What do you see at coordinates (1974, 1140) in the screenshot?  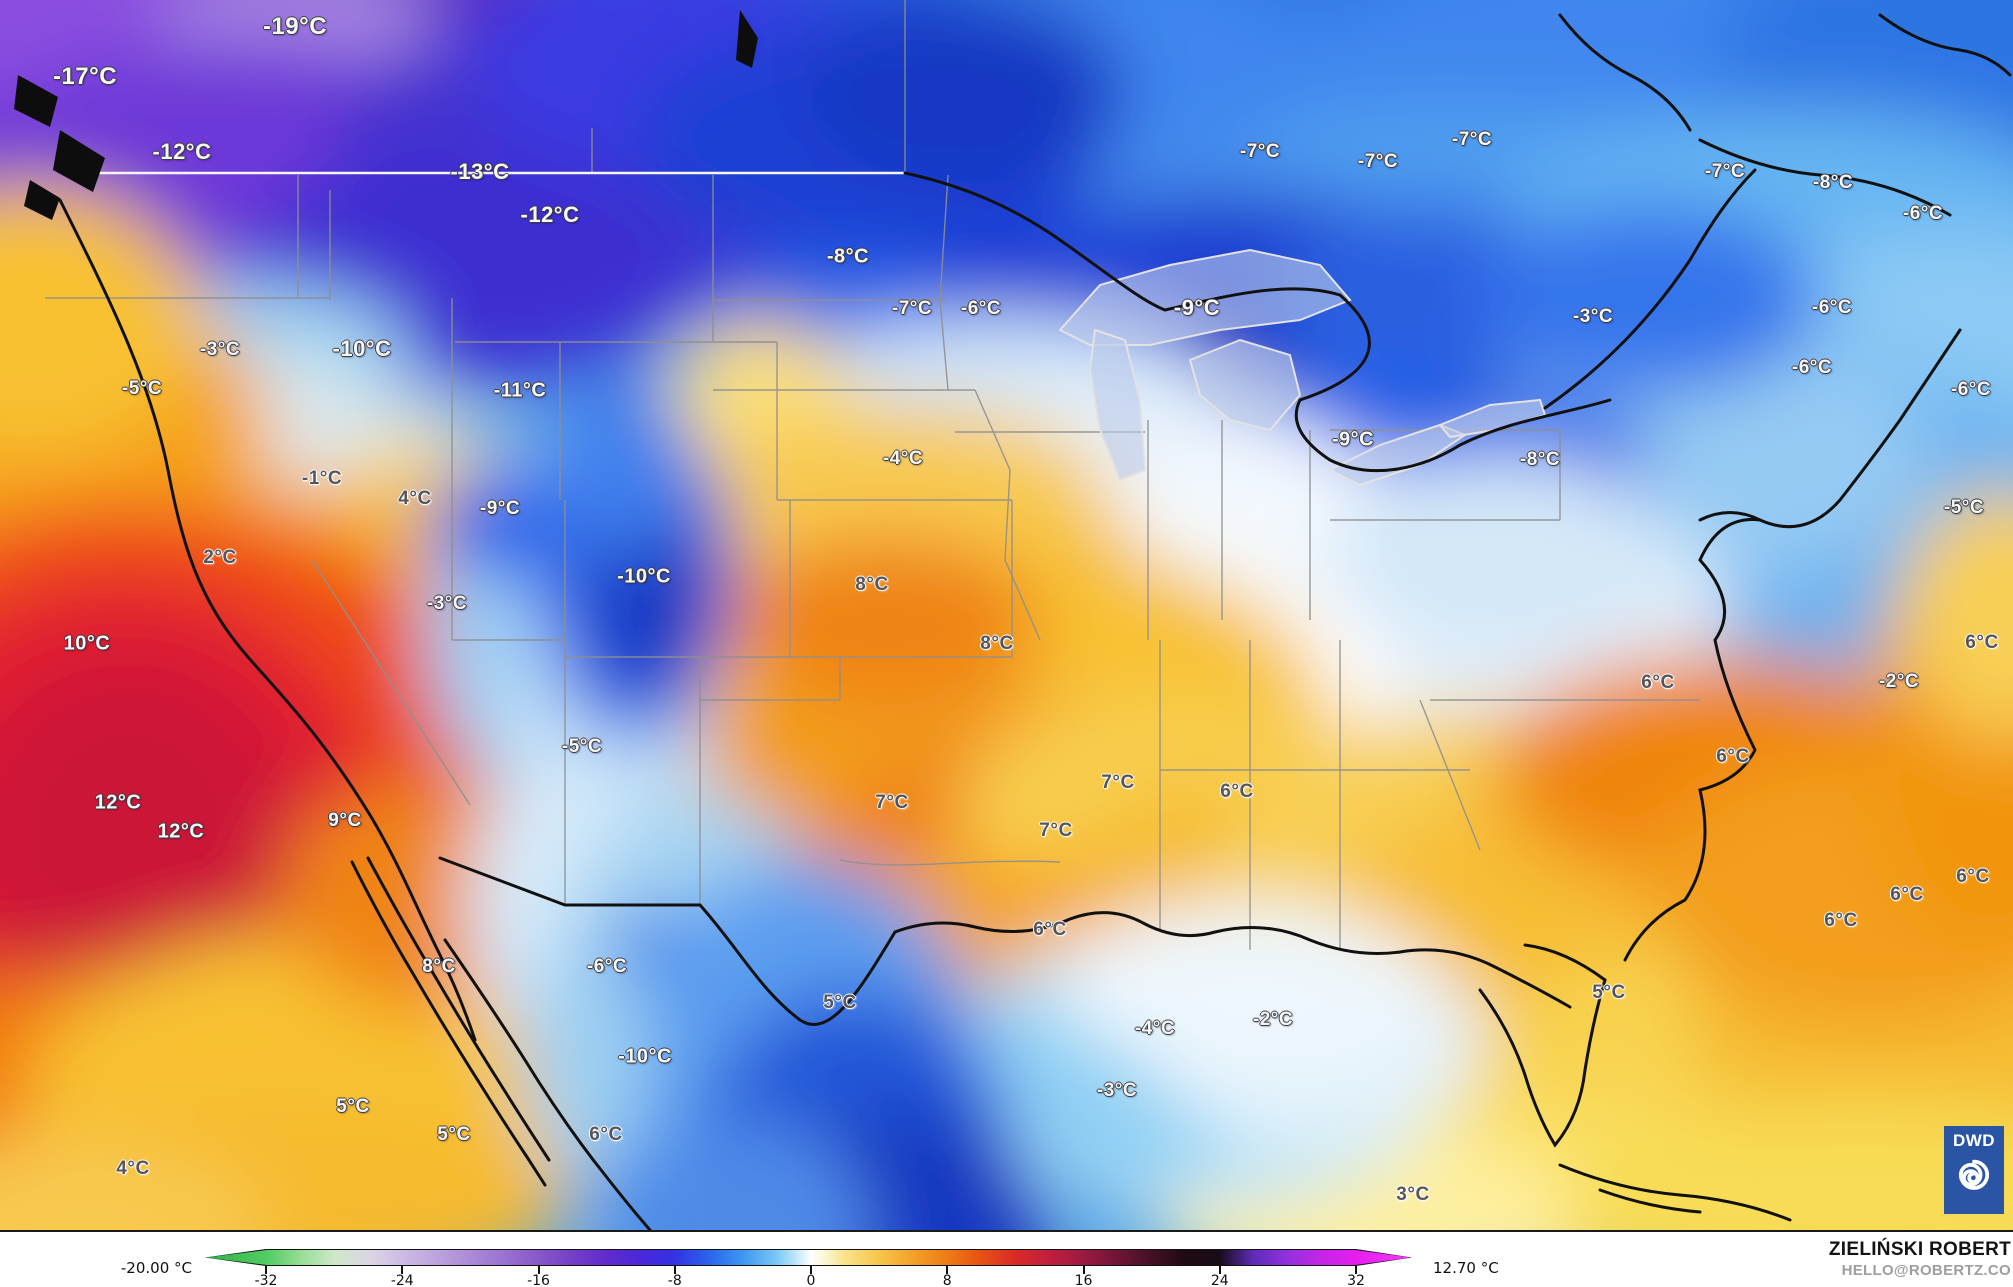 I see `dwd-logo-text: DWD` at bounding box center [1974, 1140].